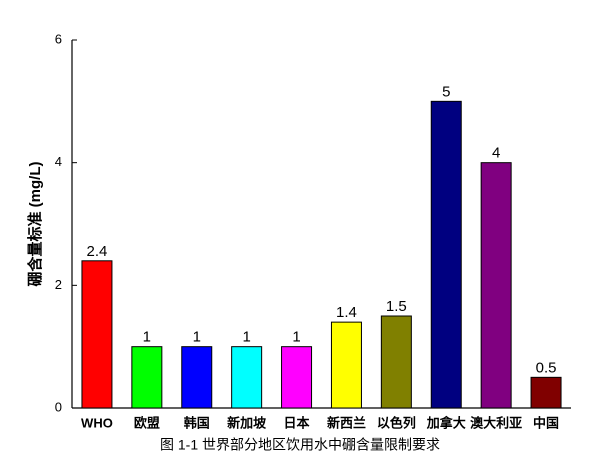 The image size is (605, 458). What do you see at coordinates (346, 422) in the screenshot?
I see `x-tick-label: 新西兰` at bounding box center [346, 422].